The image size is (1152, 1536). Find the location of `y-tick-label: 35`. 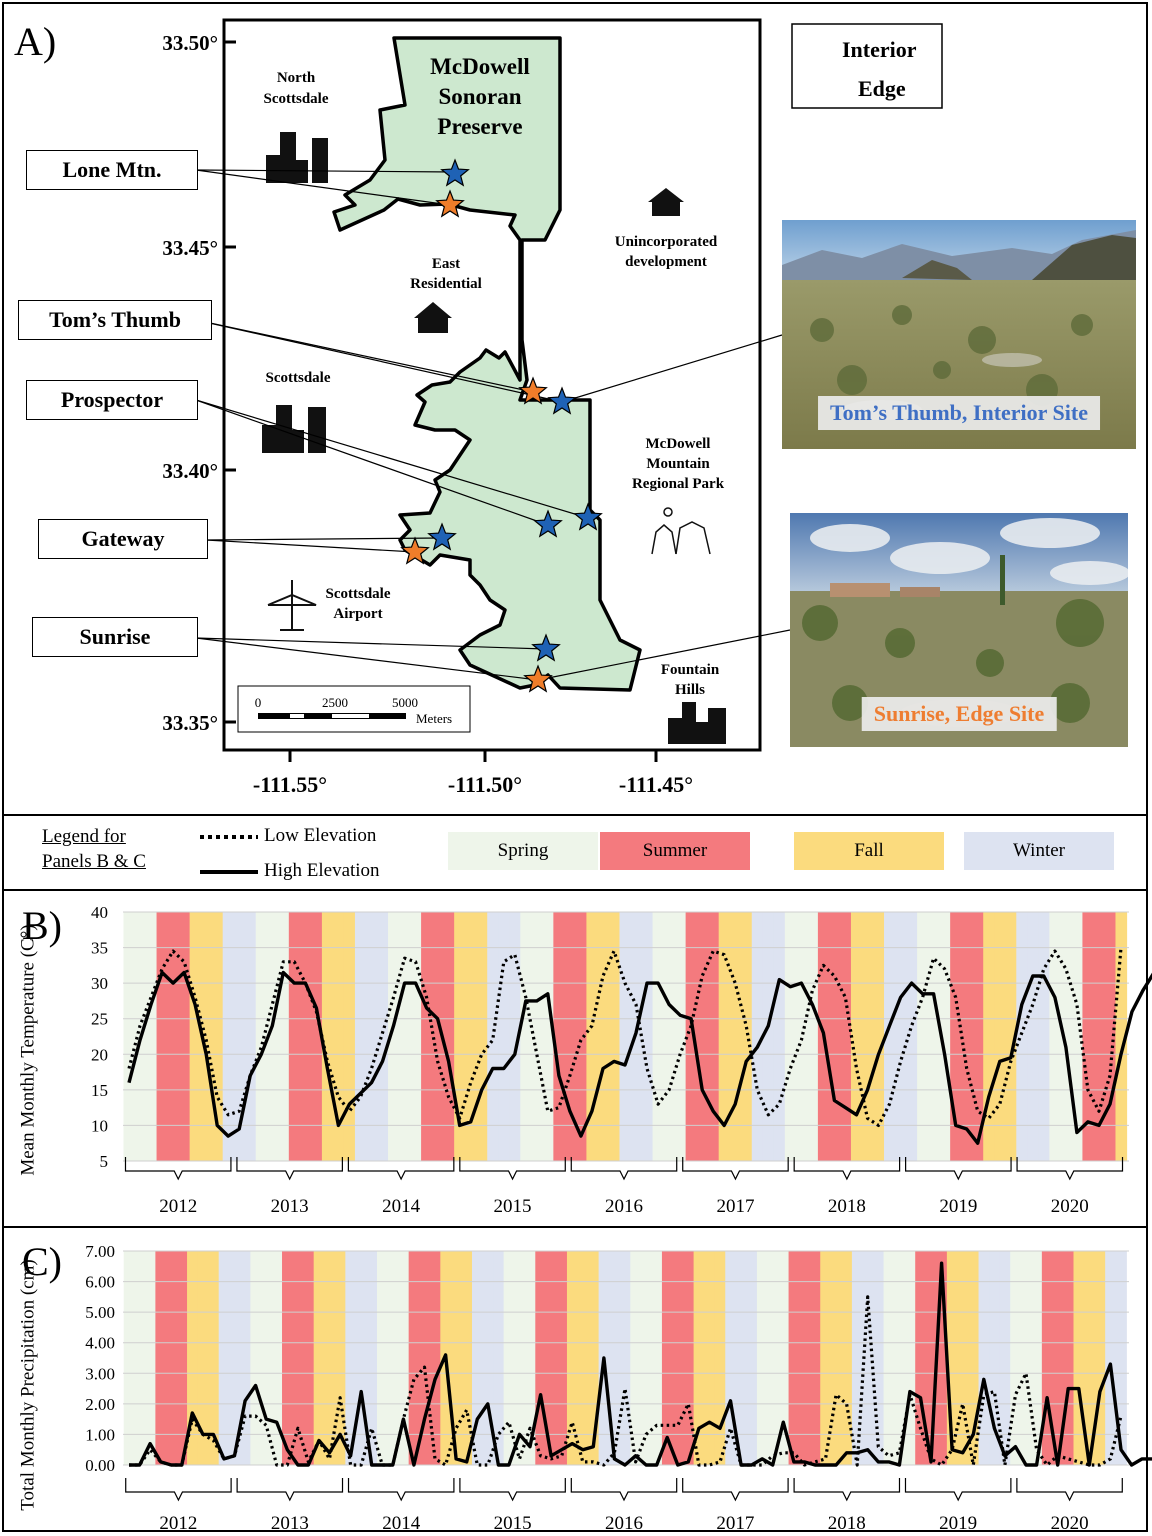

y-tick-label: 35 is located at coordinates (99, 948).